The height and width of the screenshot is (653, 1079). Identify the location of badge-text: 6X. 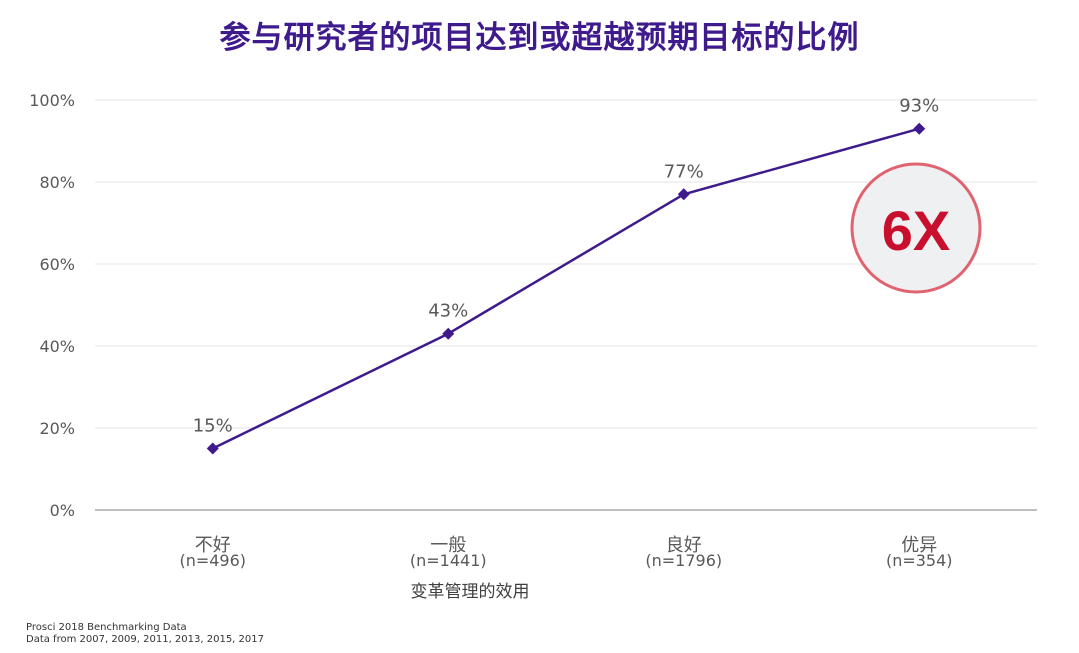
(916, 230).